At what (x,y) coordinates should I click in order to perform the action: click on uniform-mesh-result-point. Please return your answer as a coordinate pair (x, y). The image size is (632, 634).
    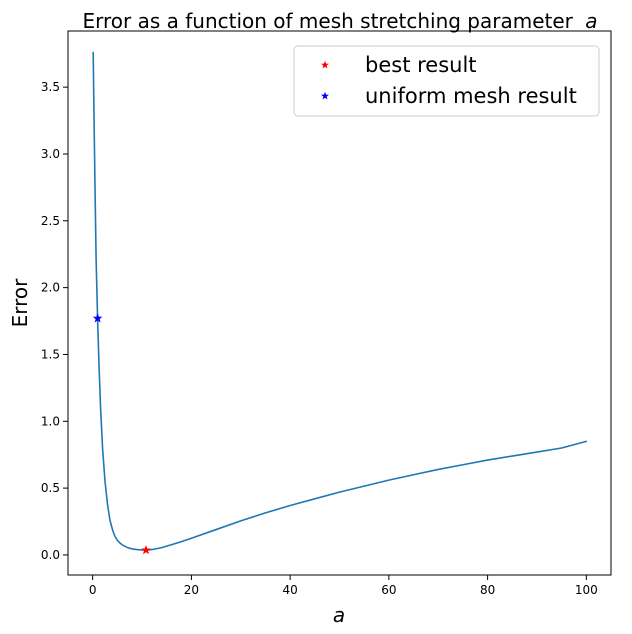
    Looking at the image, I should click on (97, 318).